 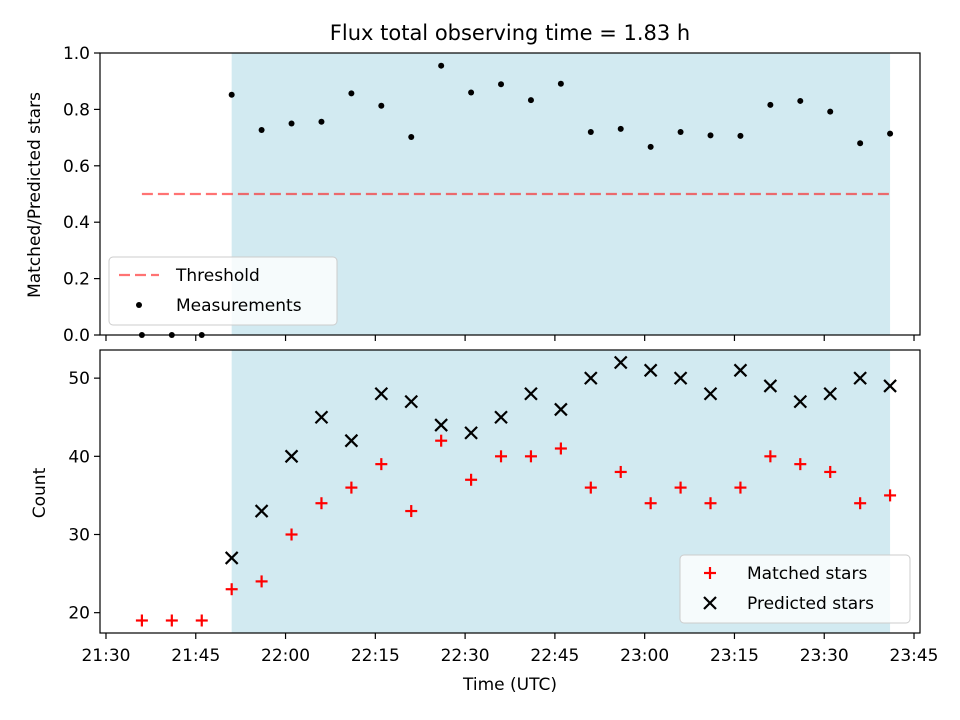 I want to click on legend-label-measurements: Measurements, so click(x=239, y=306).